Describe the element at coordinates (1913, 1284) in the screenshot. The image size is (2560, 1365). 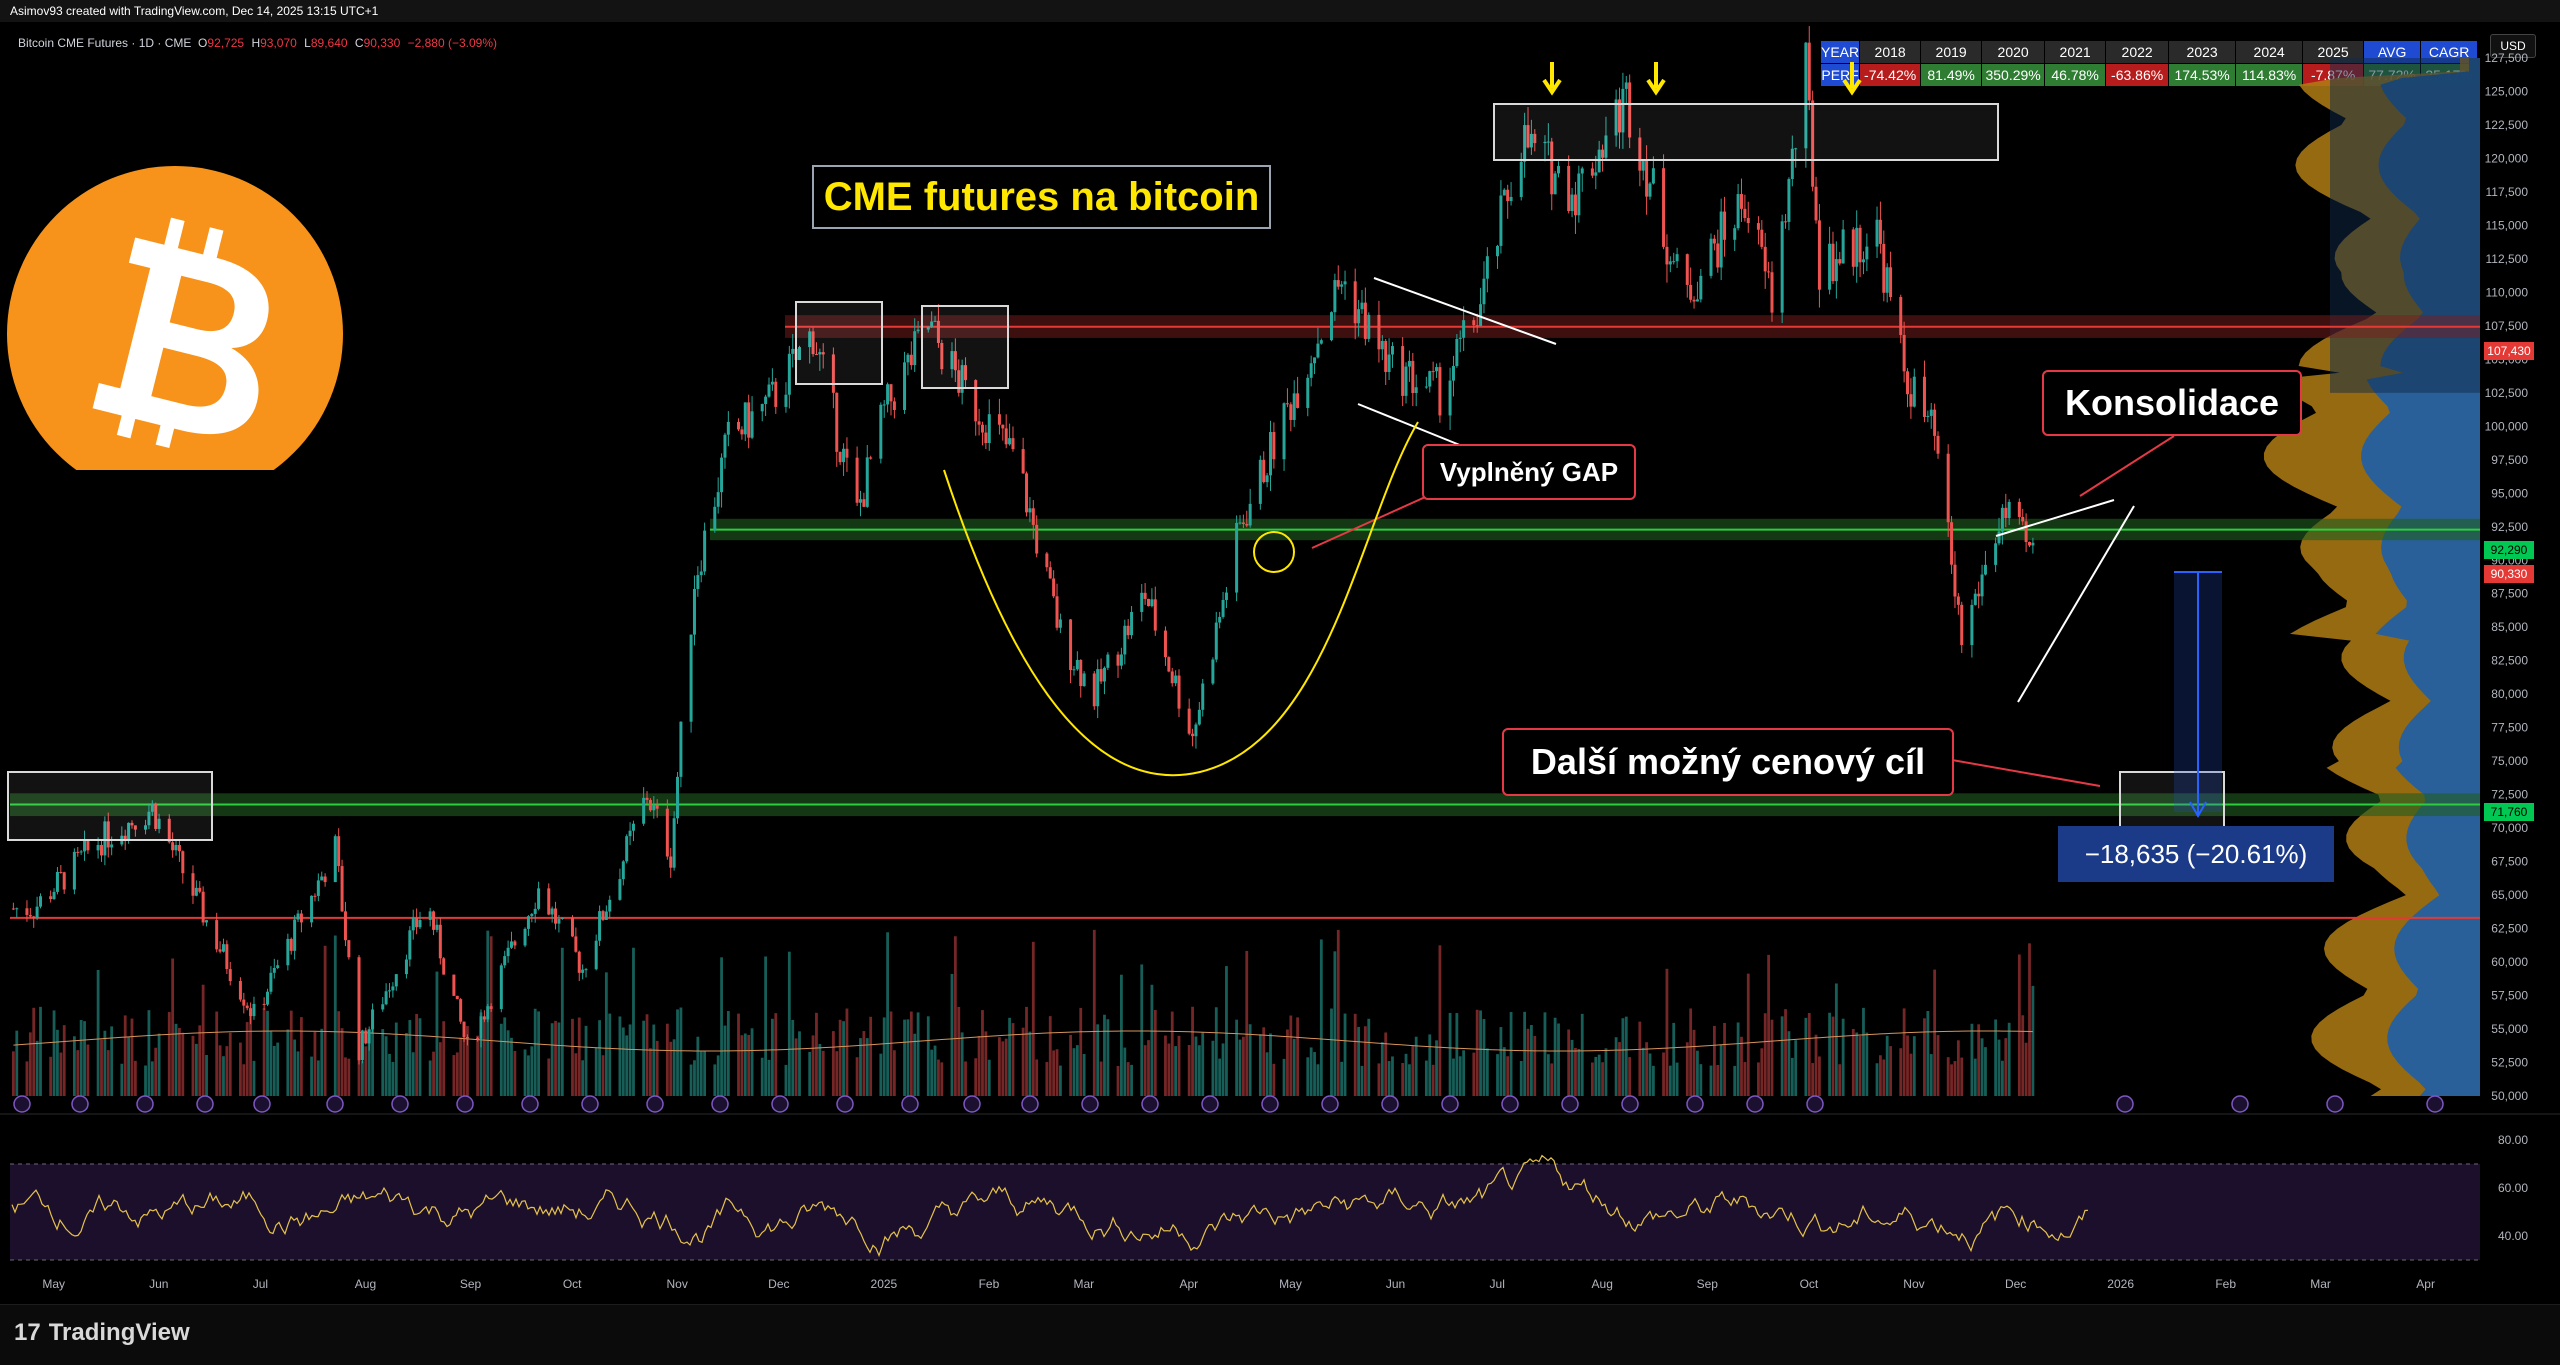
I see `time-tick-label: Nov` at that location.